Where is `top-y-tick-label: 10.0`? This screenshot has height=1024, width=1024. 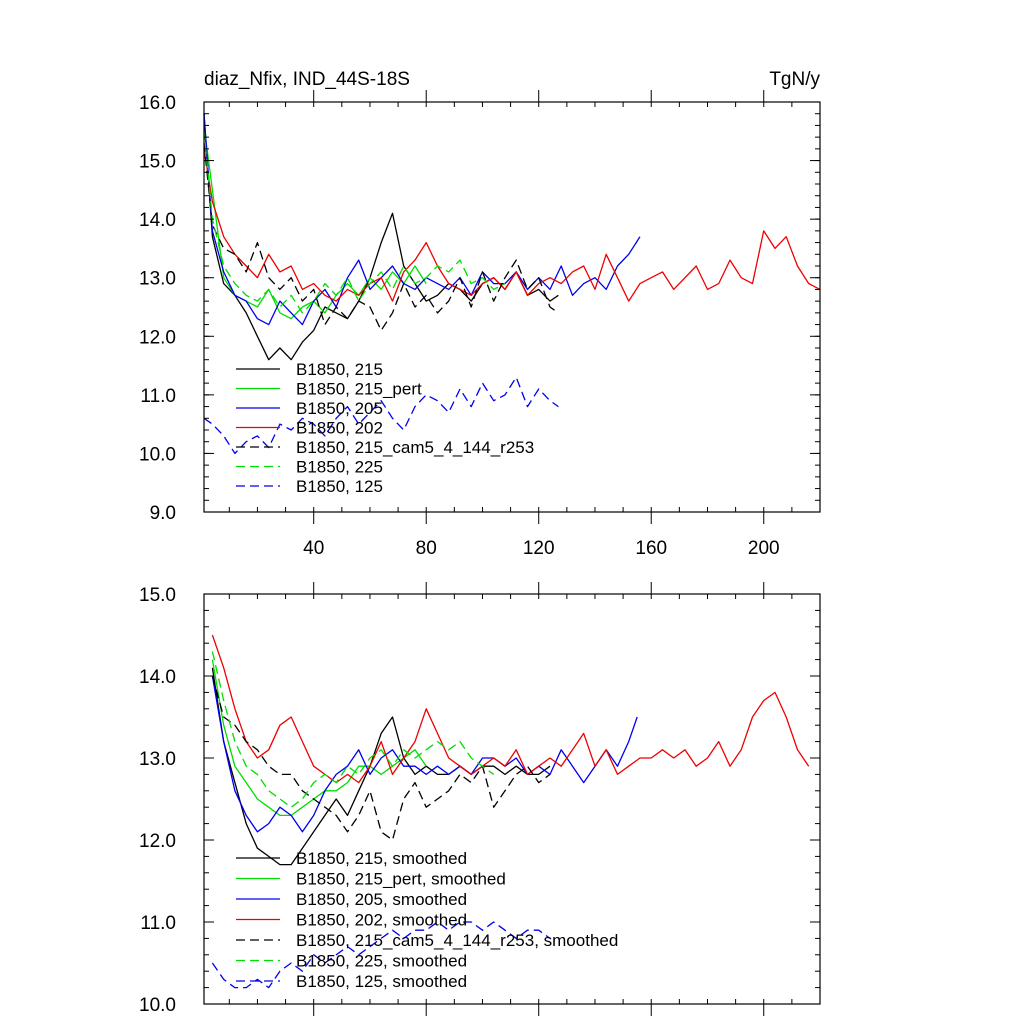 top-y-tick-label: 10.0 is located at coordinates (157, 454).